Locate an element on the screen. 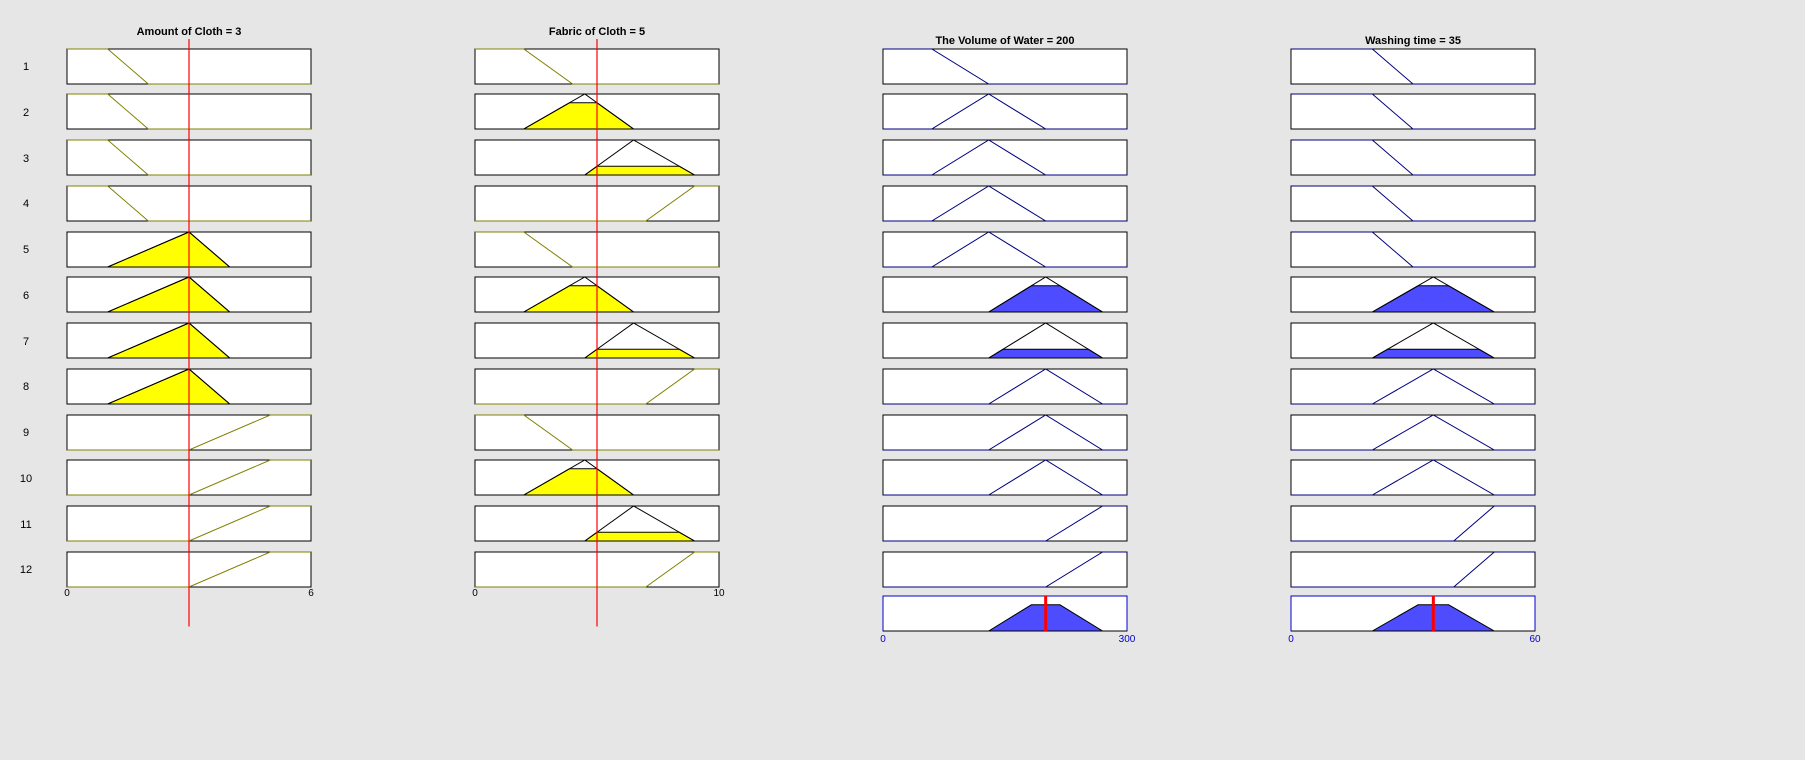 Image resolution: width=1805 pixels, height=760 pixels. rule-number-label: 11 is located at coordinates (26, 524).